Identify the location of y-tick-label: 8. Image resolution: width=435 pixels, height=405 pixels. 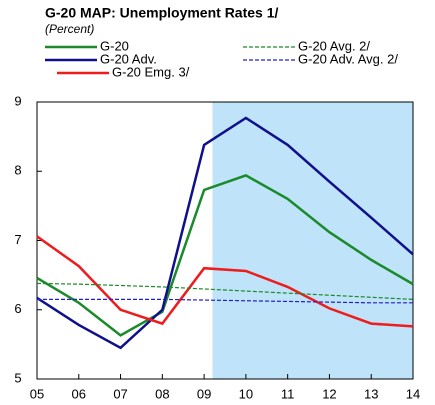
(17, 170).